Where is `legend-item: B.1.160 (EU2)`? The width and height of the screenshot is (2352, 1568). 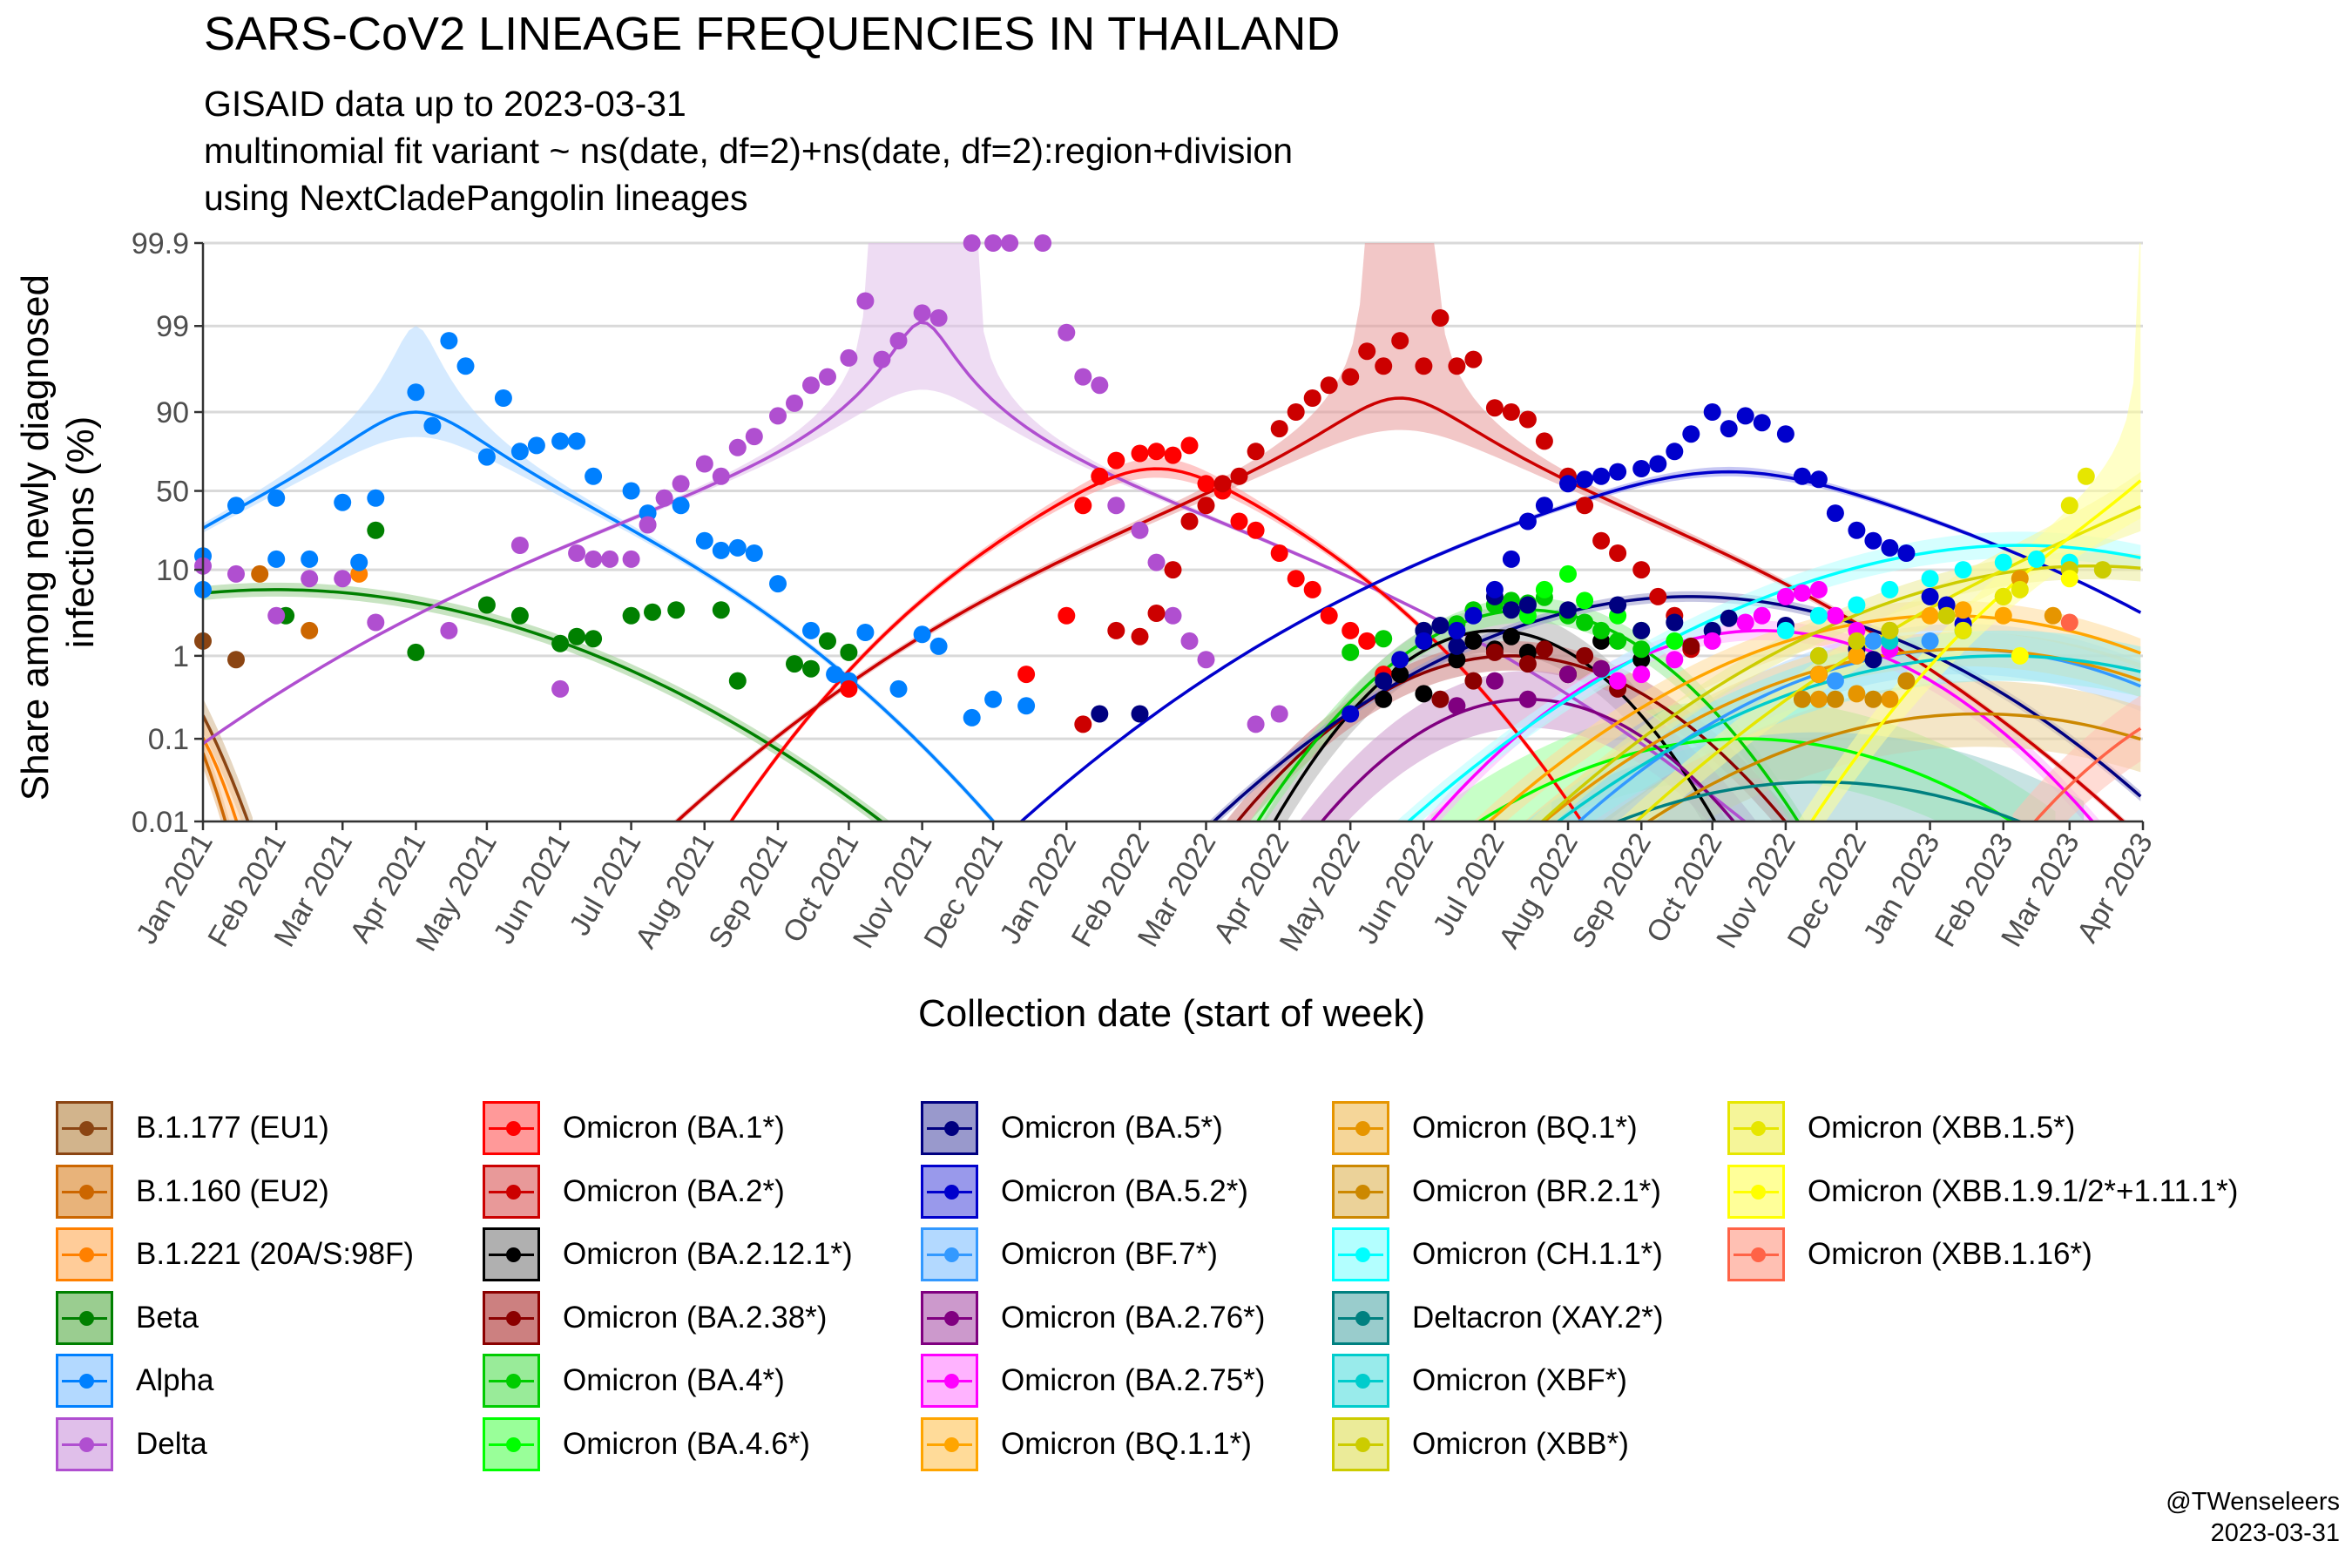 legend-item: B.1.160 (EU2) is located at coordinates (193, 1191).